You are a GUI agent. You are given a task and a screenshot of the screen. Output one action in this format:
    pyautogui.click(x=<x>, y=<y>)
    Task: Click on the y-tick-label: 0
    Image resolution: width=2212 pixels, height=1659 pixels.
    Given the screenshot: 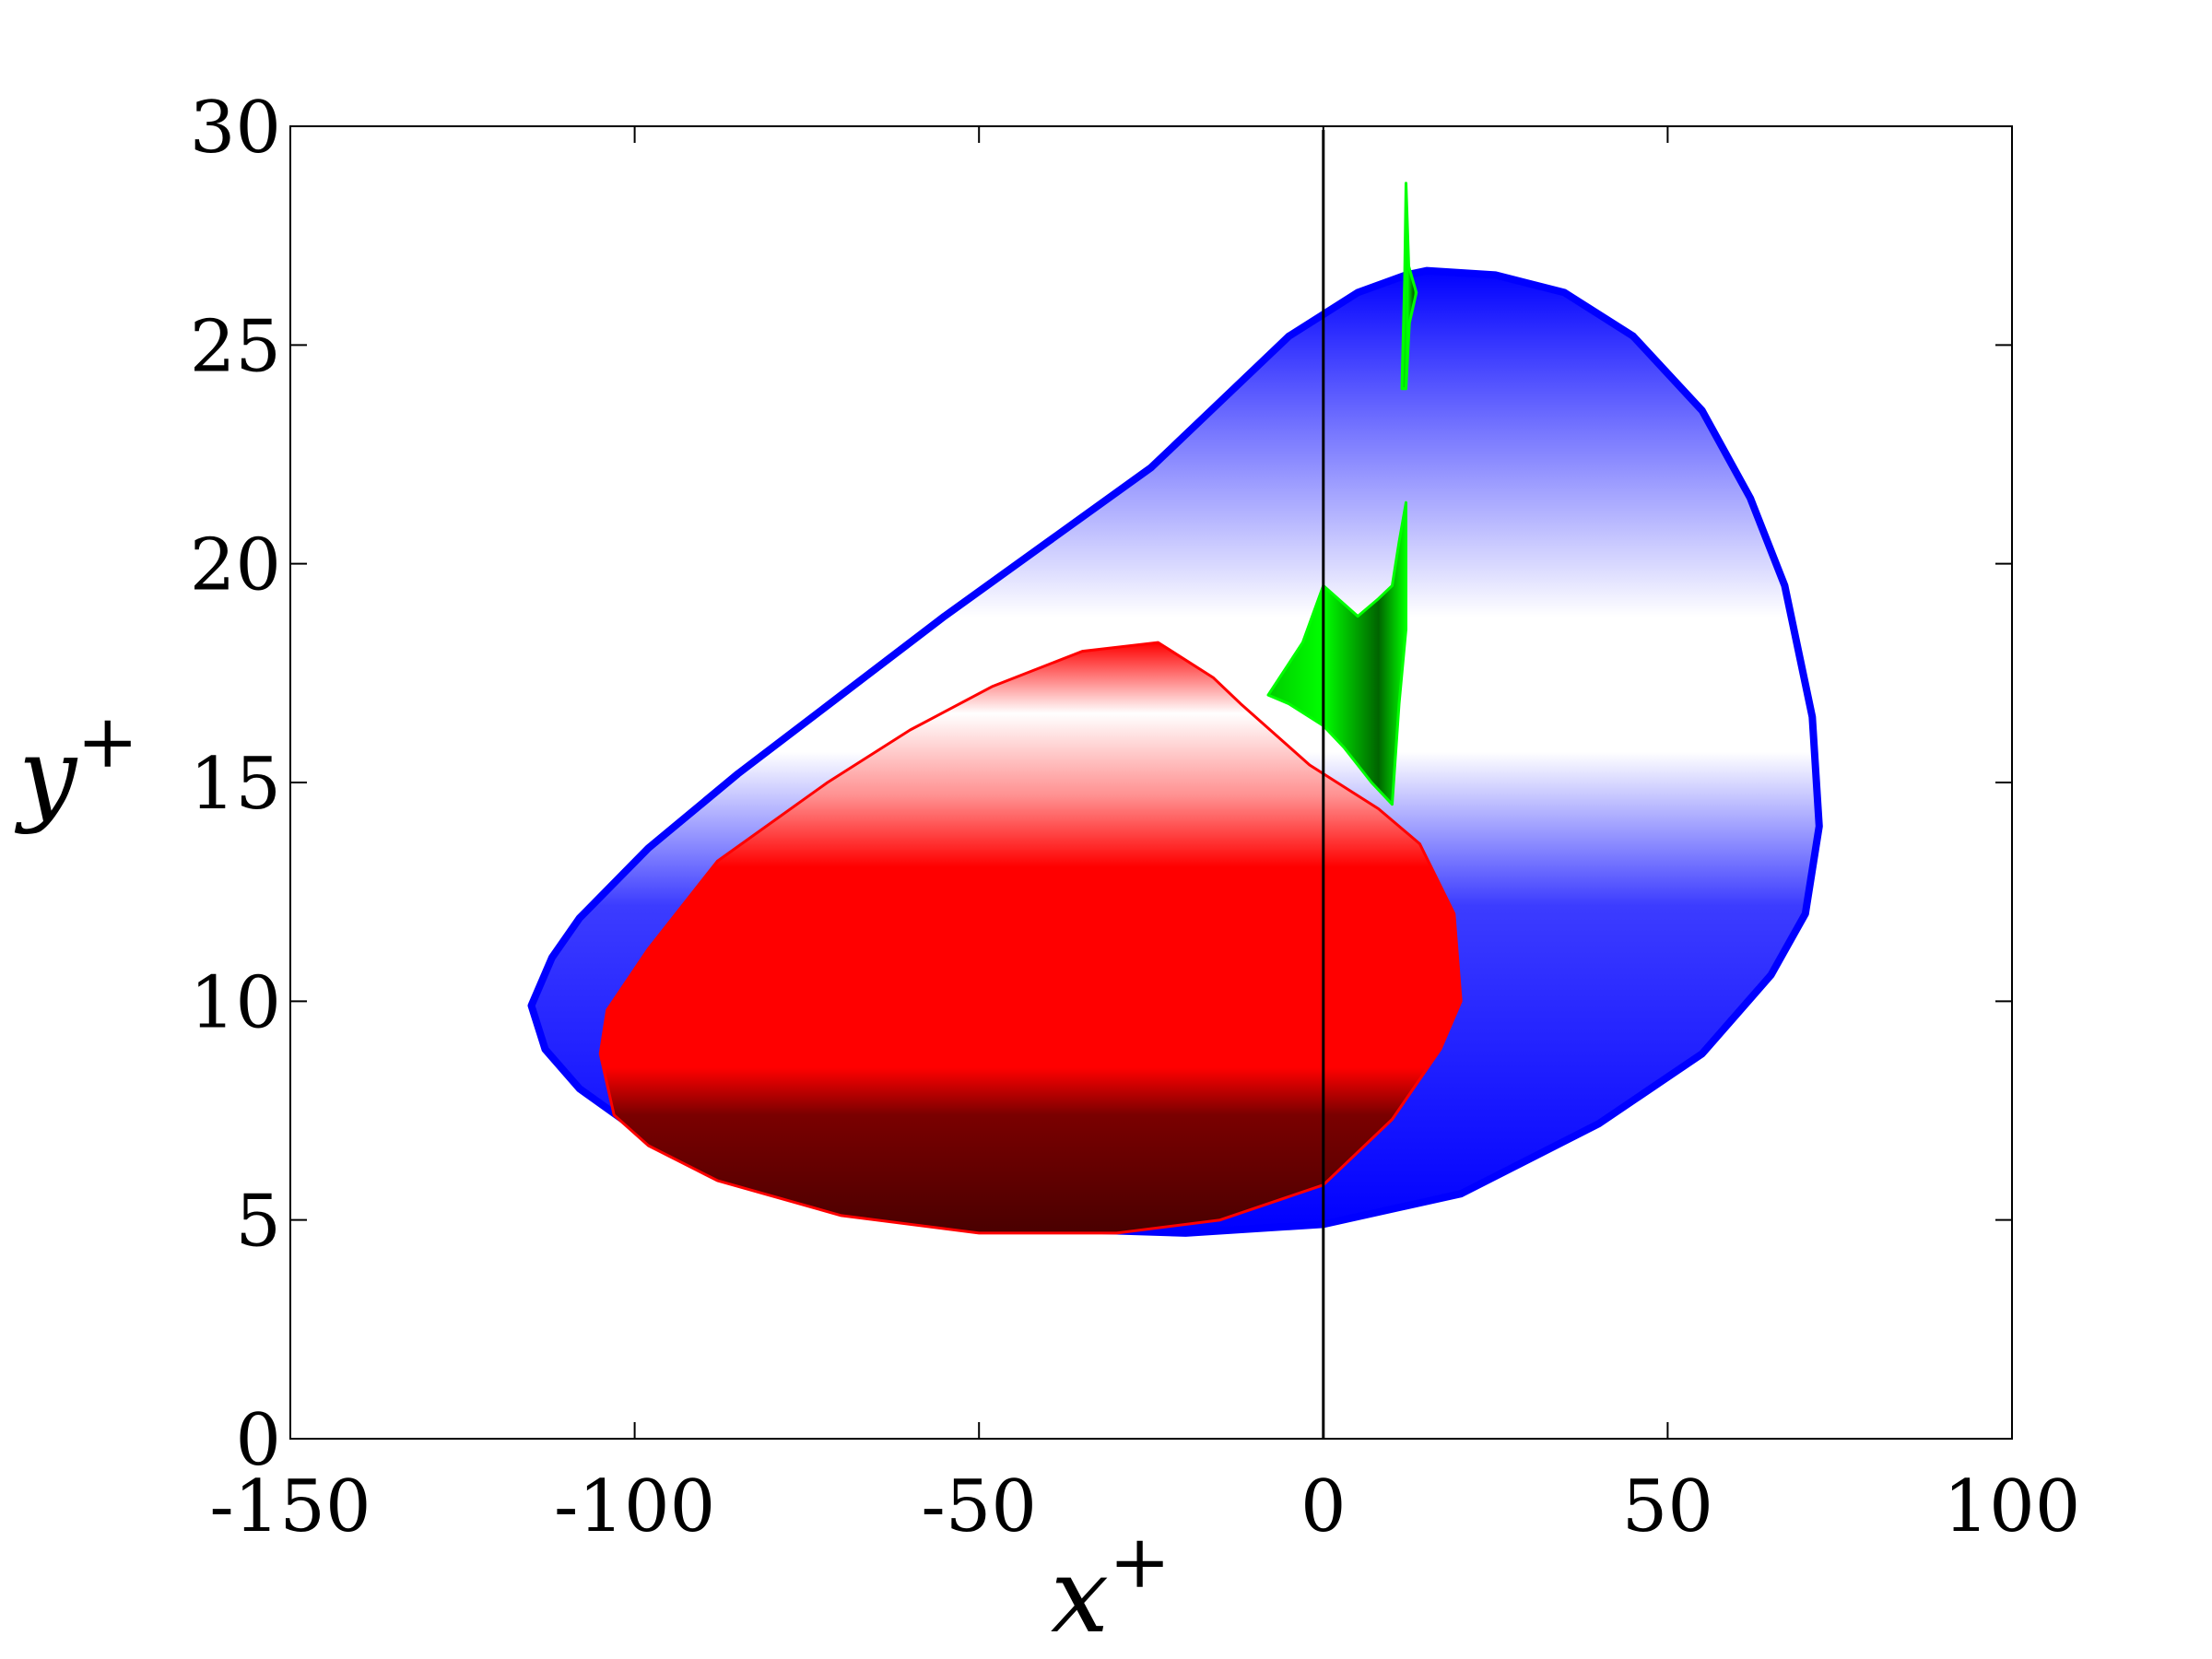 What is the action you would take?
    pyautogui.click(x=258, y=1440)
    